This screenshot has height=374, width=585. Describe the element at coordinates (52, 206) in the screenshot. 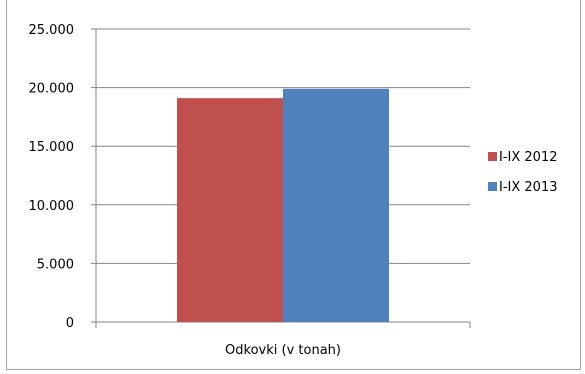

I see `y-tick-label: 10.000` at that location.